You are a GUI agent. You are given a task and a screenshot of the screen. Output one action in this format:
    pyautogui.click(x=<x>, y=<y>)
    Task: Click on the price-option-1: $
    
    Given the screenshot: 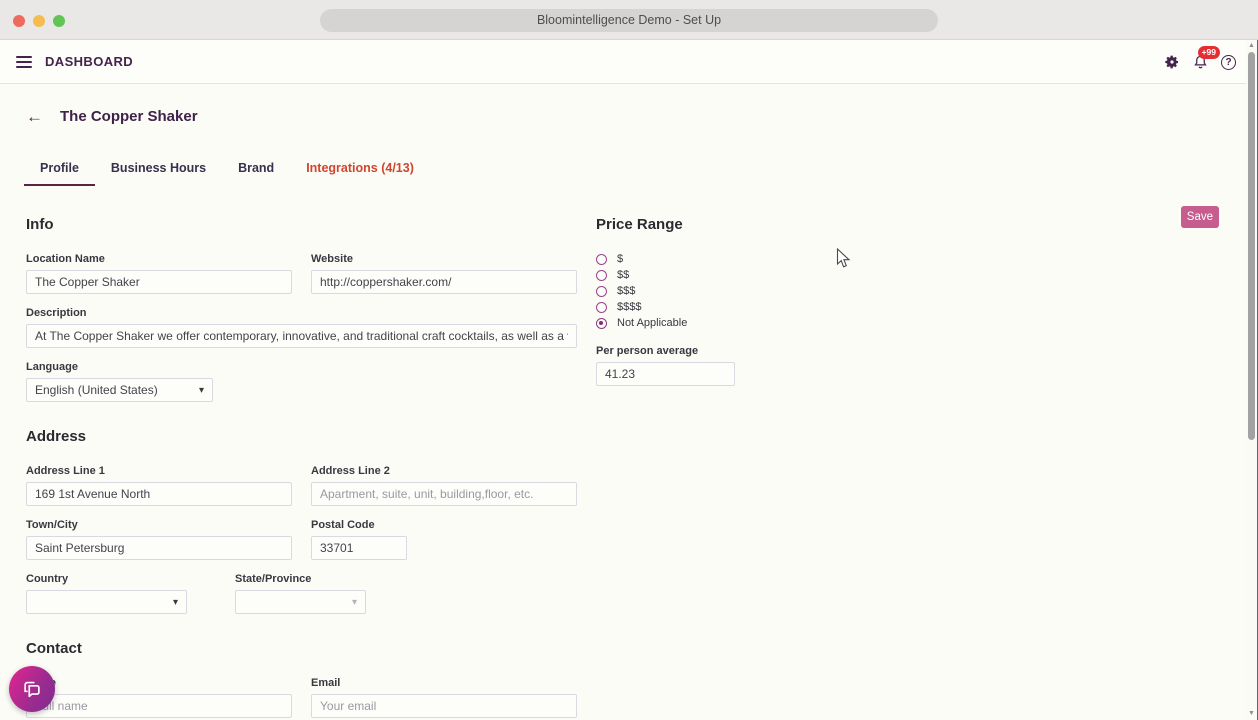 What is the action you would take?
    pyautogui.click(x=927, y=259)
    